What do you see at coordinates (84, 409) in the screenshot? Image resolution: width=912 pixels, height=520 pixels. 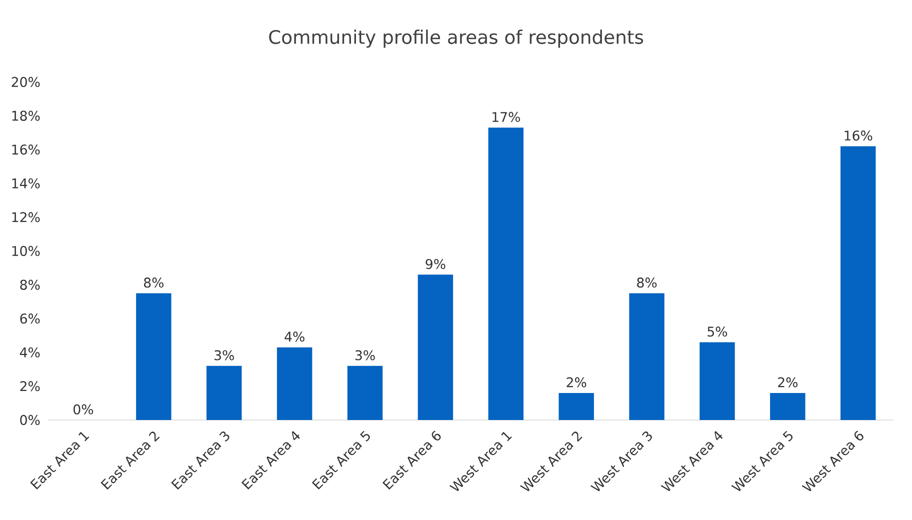 I see `data-label: 0%` at bounding box center [84, 409].